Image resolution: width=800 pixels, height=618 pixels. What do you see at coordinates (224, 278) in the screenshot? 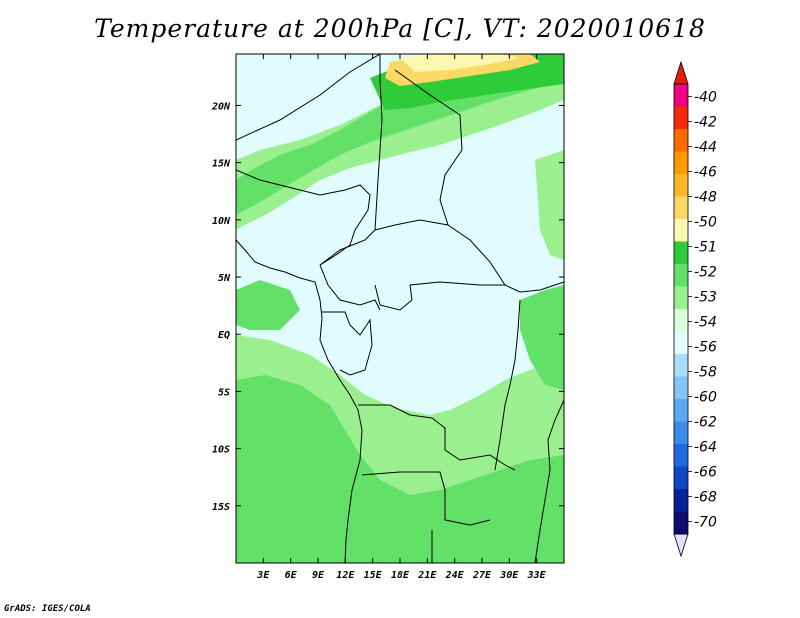
I see `y-tick-label: 5N` at bounding box center [224, 278].